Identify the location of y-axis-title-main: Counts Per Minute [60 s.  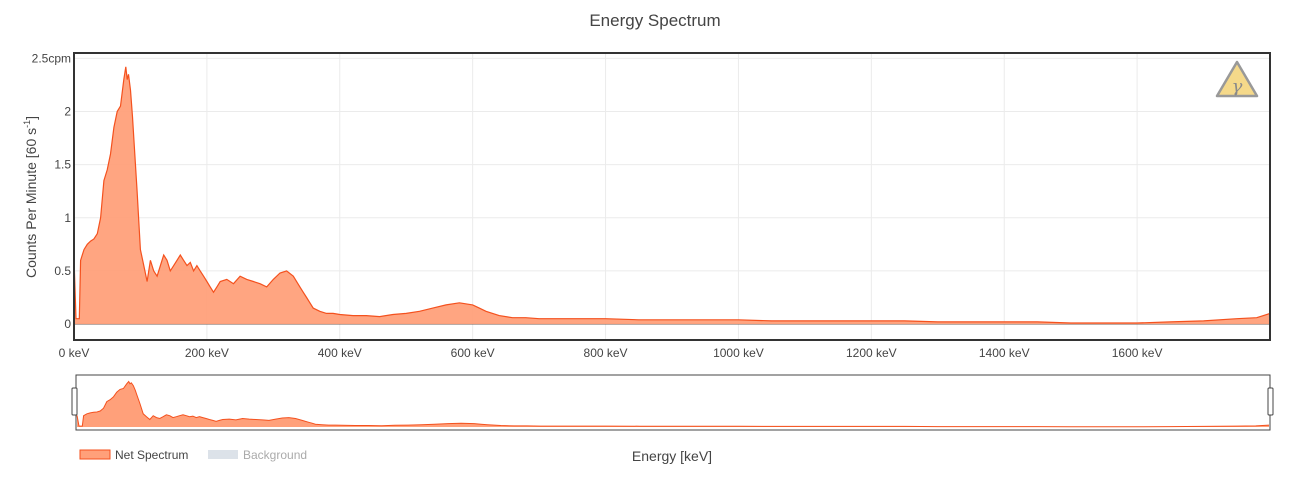
(31, 203).